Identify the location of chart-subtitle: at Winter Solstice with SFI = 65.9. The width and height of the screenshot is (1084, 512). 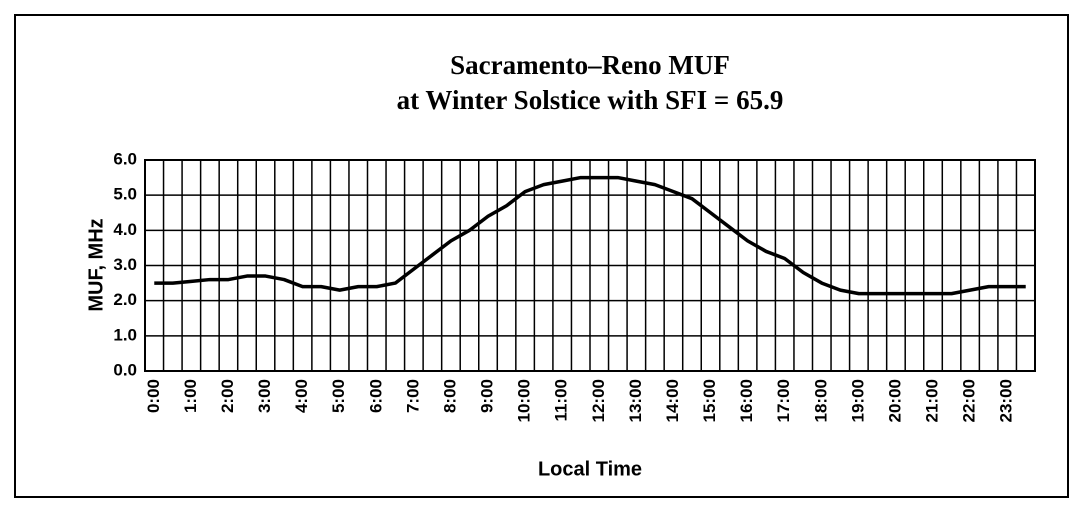
(590, 100).